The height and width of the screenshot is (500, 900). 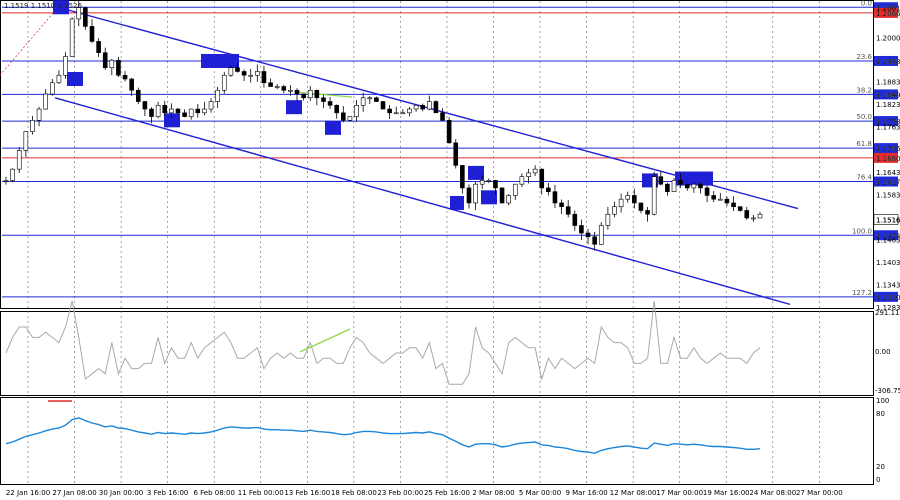 What do you see at coordinates (447, 493) in the screenshot?
I see `time-tick-label: 25 Feb 16:00` at bounding box center [447, 493].